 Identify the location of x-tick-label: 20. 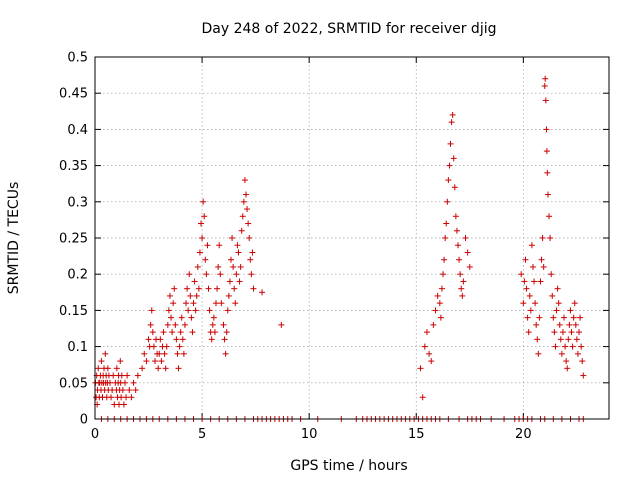
(523, 434).